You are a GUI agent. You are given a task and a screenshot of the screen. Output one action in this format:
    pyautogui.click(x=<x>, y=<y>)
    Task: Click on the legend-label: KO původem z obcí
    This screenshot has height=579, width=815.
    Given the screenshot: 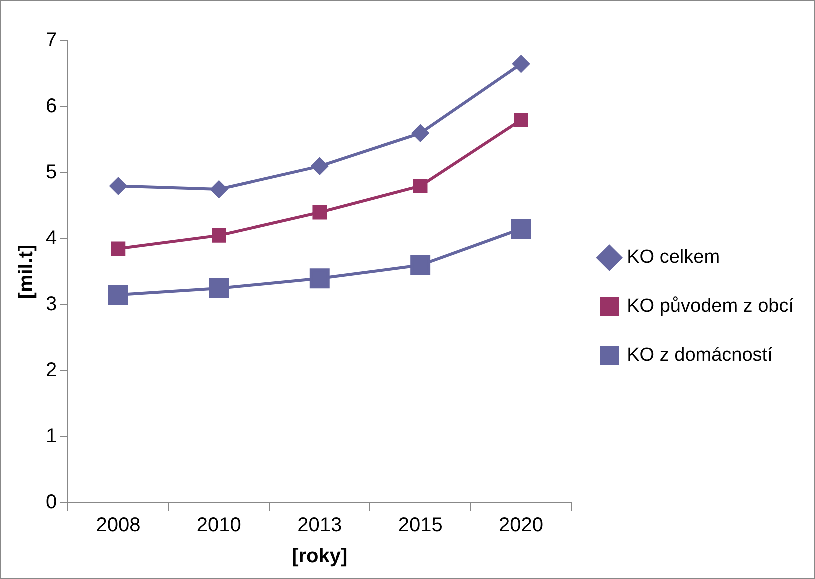 What is the action you would take?
    pyautogui.click(x=711, y=307)
    